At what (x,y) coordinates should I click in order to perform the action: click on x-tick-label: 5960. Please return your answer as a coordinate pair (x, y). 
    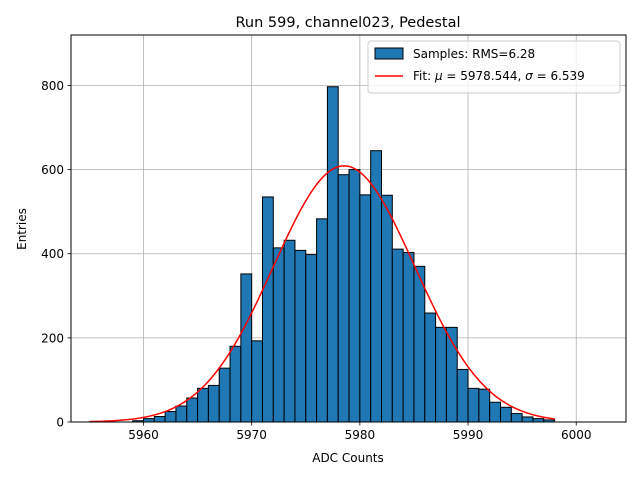
    Looking at the image, I should click on (143, 435).